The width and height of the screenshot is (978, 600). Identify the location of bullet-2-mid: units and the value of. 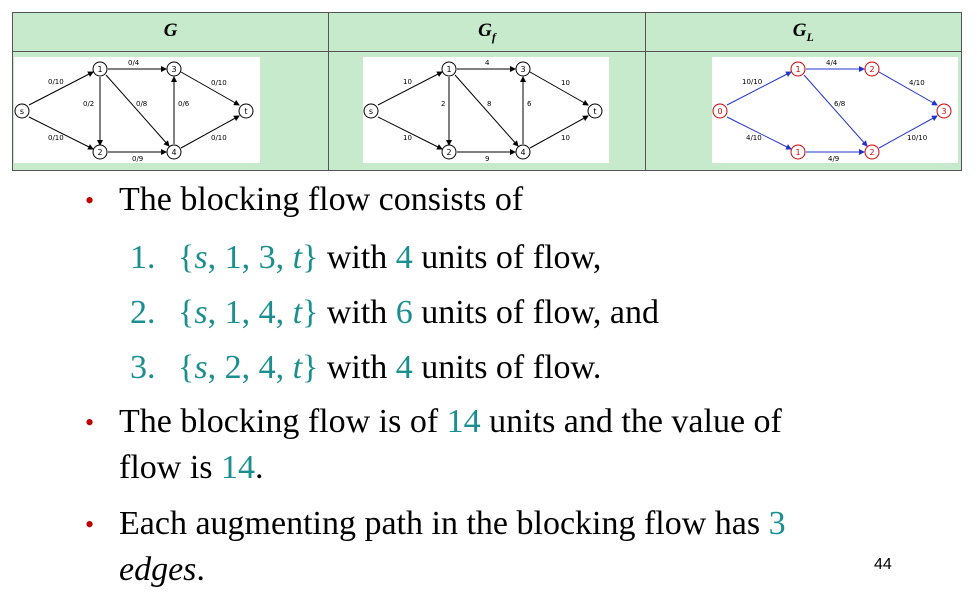
(631, 421).